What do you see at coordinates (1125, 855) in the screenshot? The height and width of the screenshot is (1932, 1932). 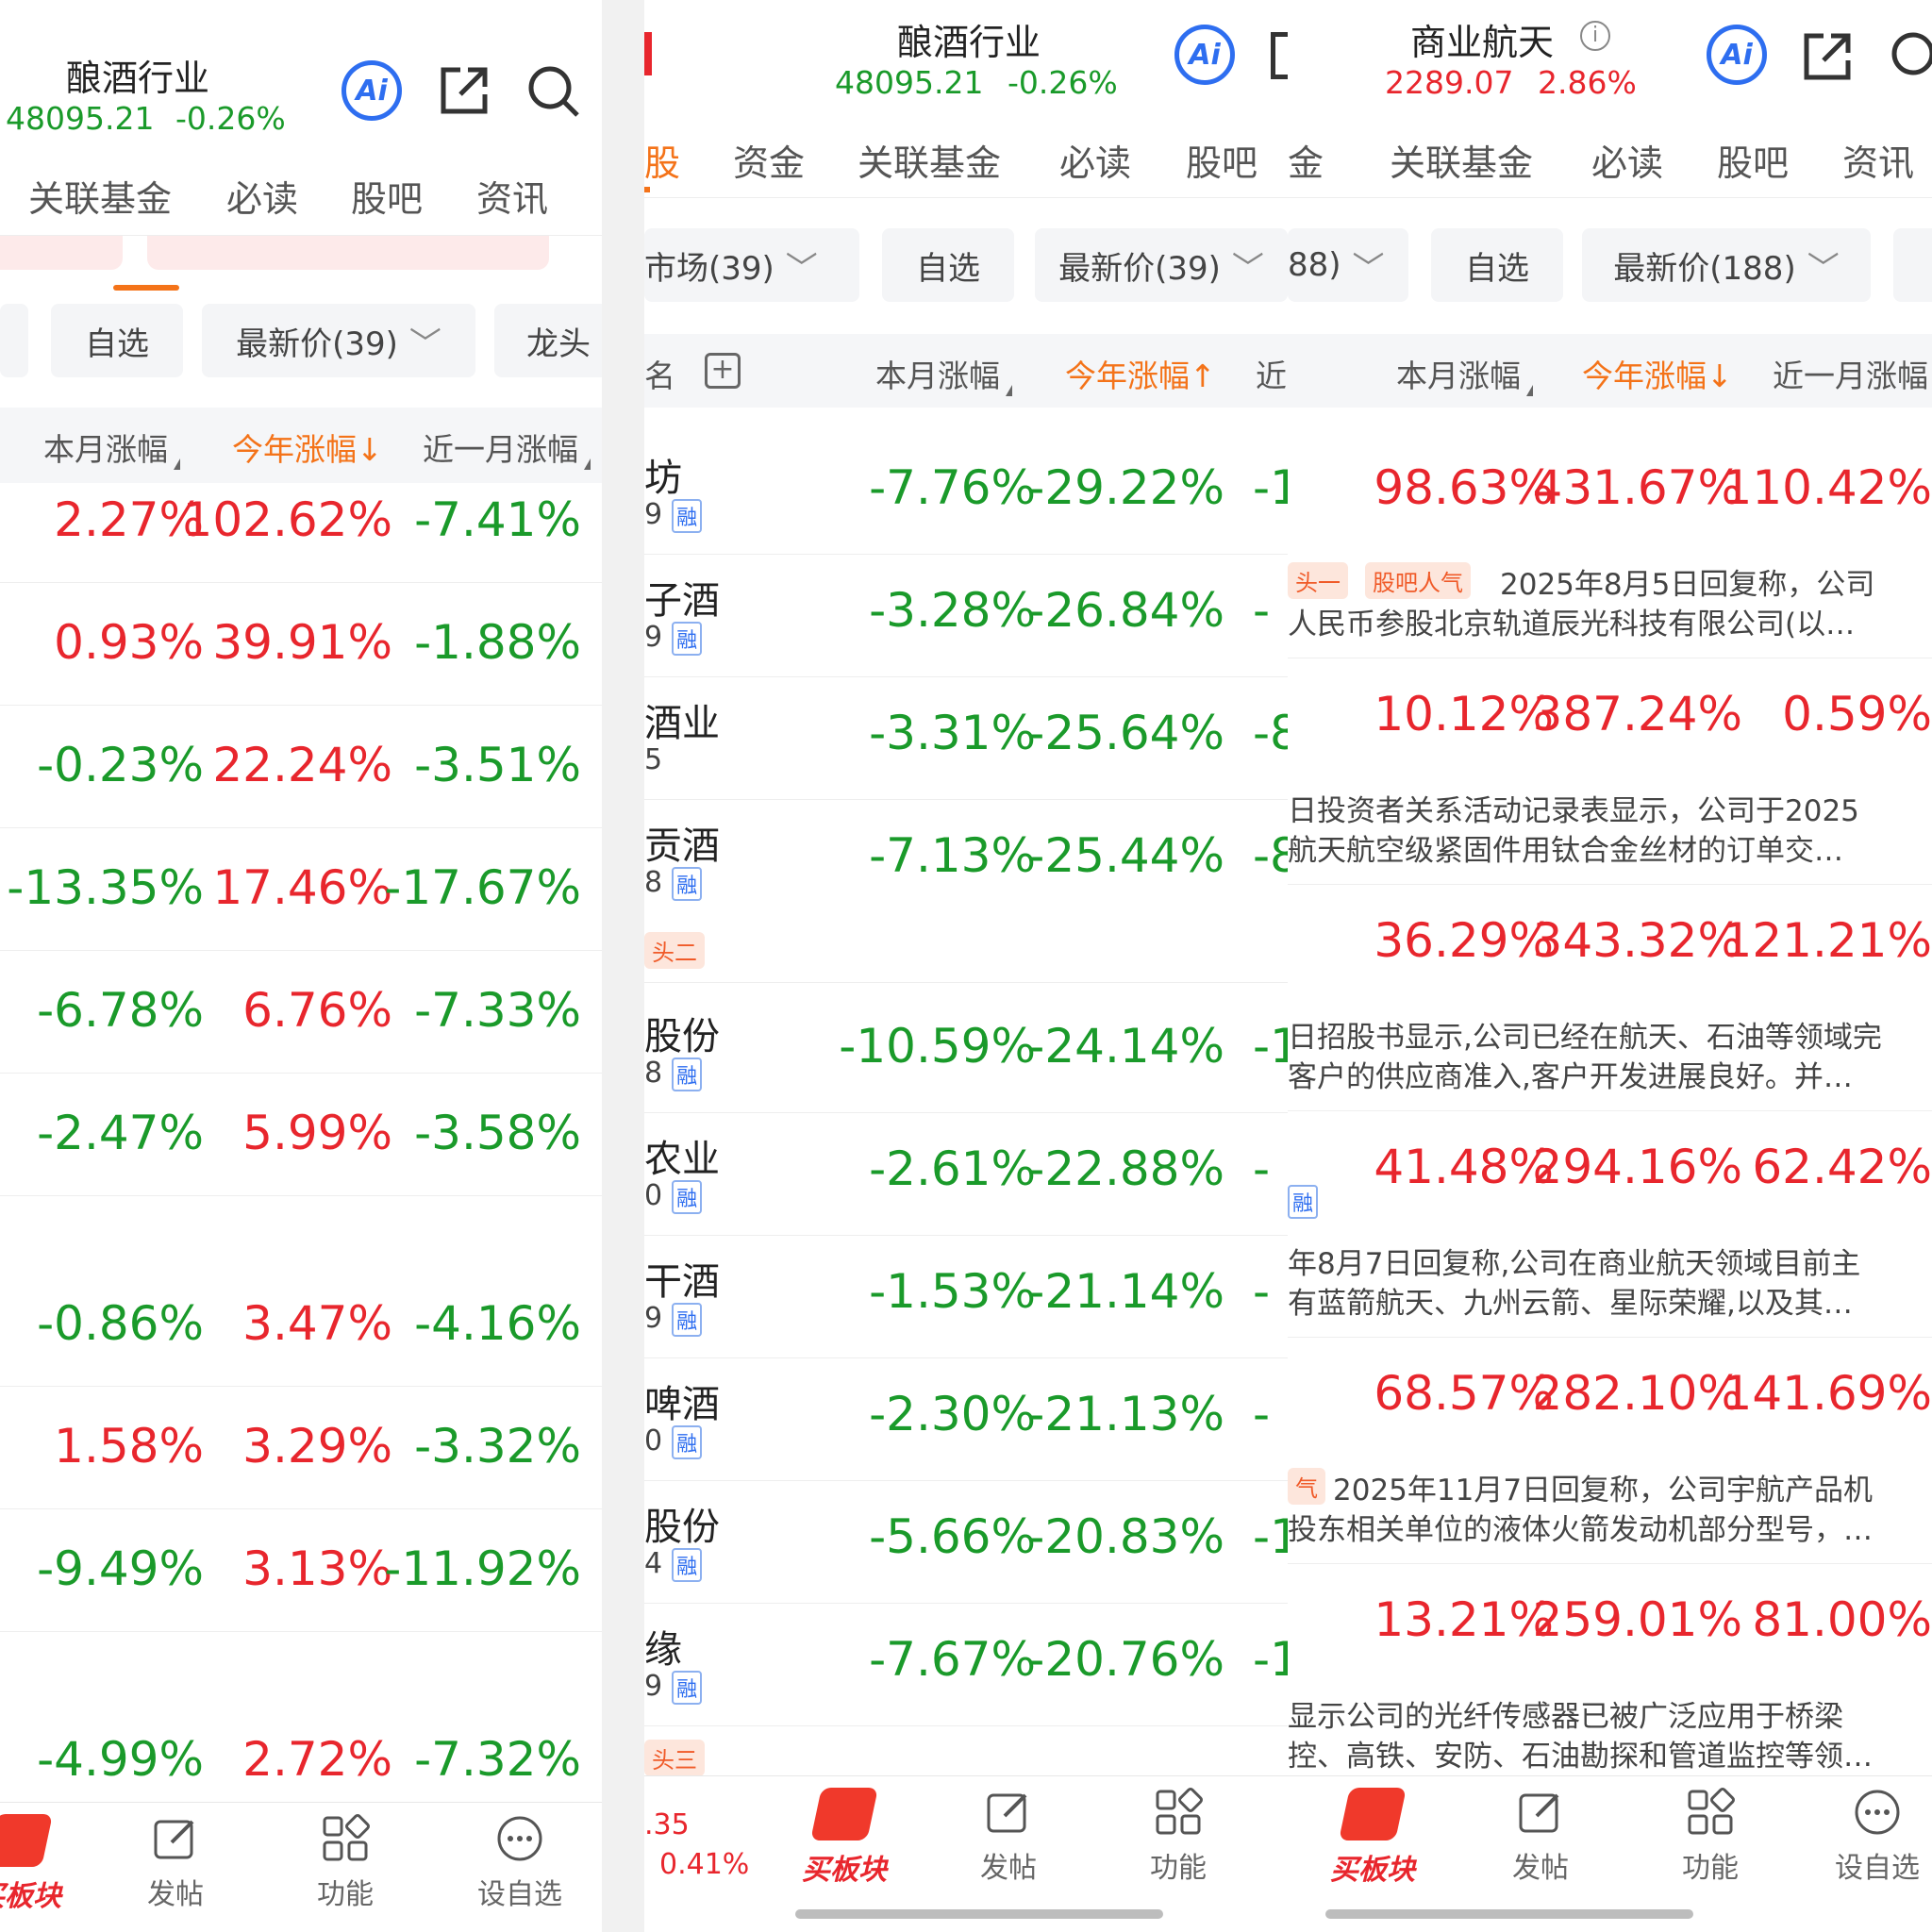 I see `cell-year: -25.44%` at bounding box center [1125, 855].